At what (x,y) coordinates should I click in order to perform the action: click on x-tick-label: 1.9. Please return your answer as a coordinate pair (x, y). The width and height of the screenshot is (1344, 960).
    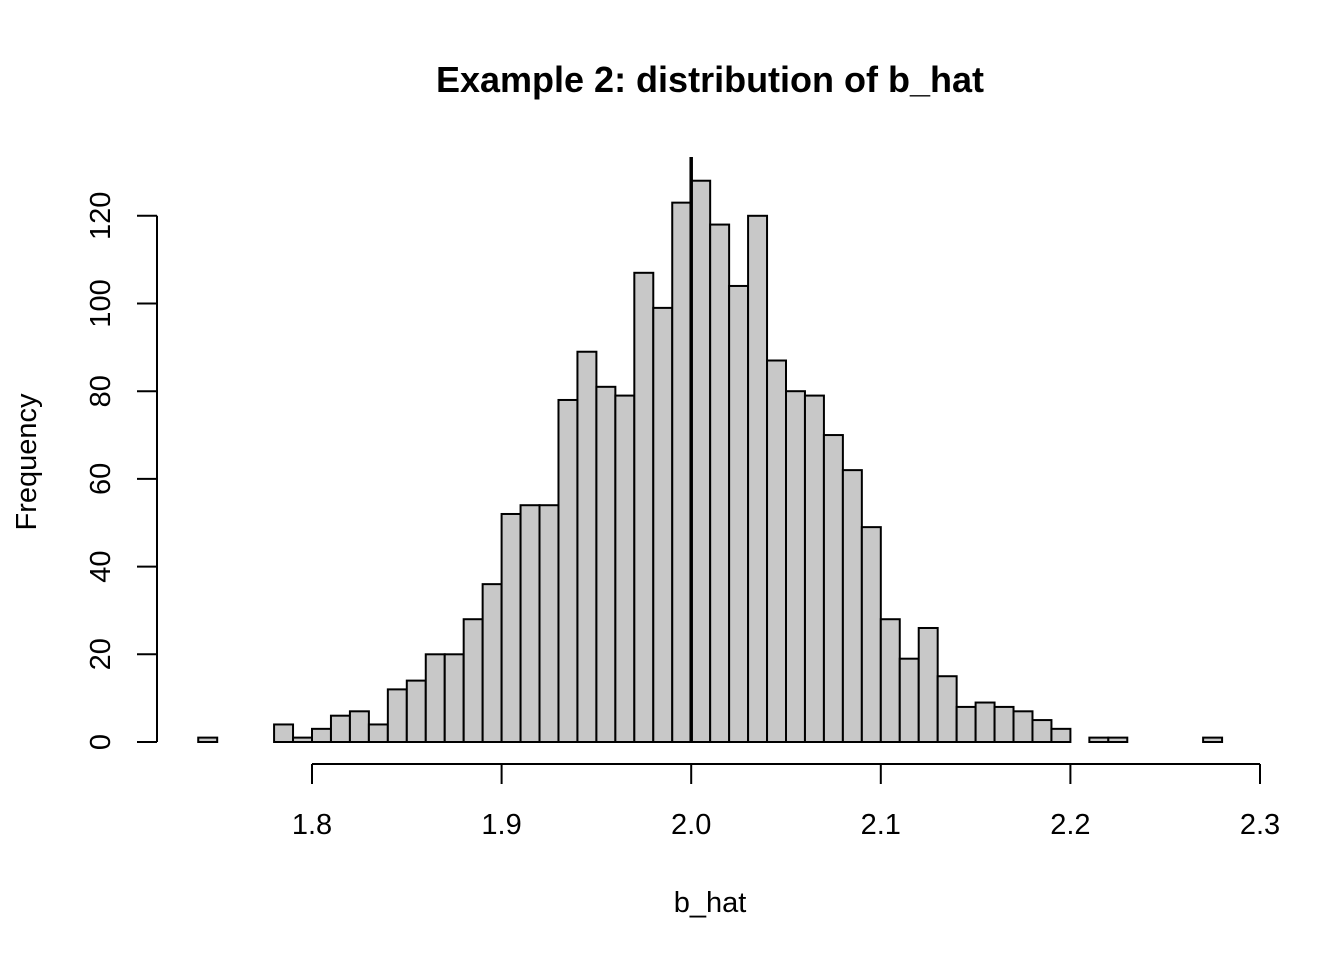
    Looking at the image, I should click on (501, 825).